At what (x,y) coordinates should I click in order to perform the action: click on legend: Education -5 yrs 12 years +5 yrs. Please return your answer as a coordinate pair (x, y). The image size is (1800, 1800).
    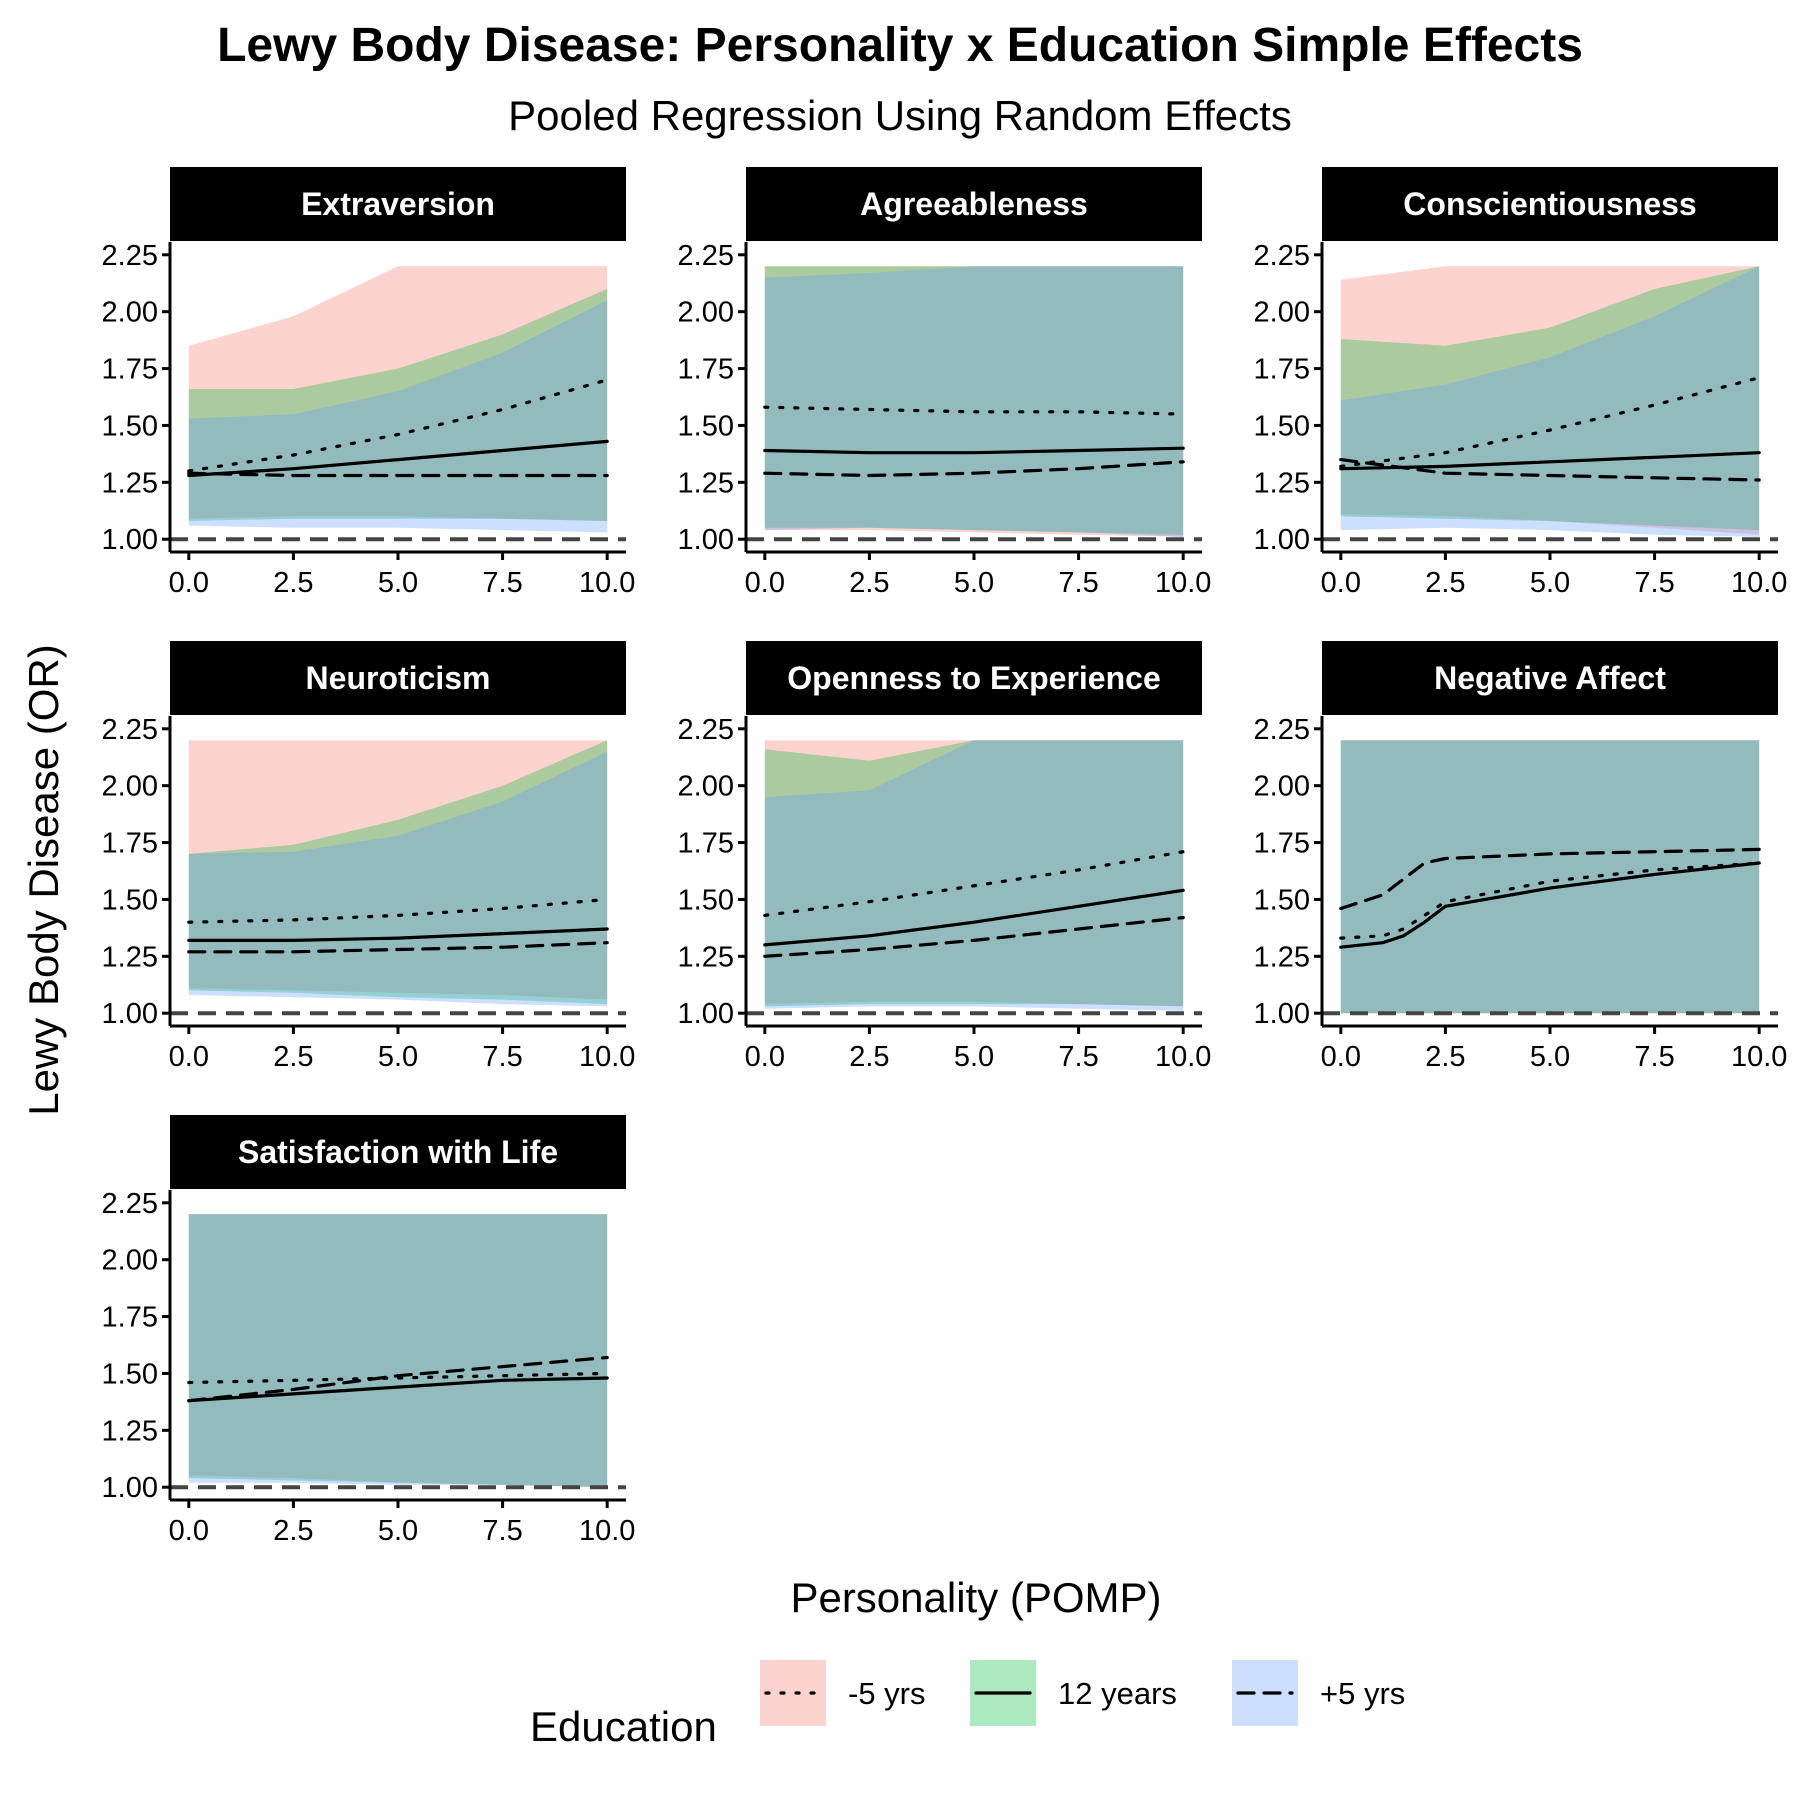
    Looking at the image, I should click on (967, 1705).